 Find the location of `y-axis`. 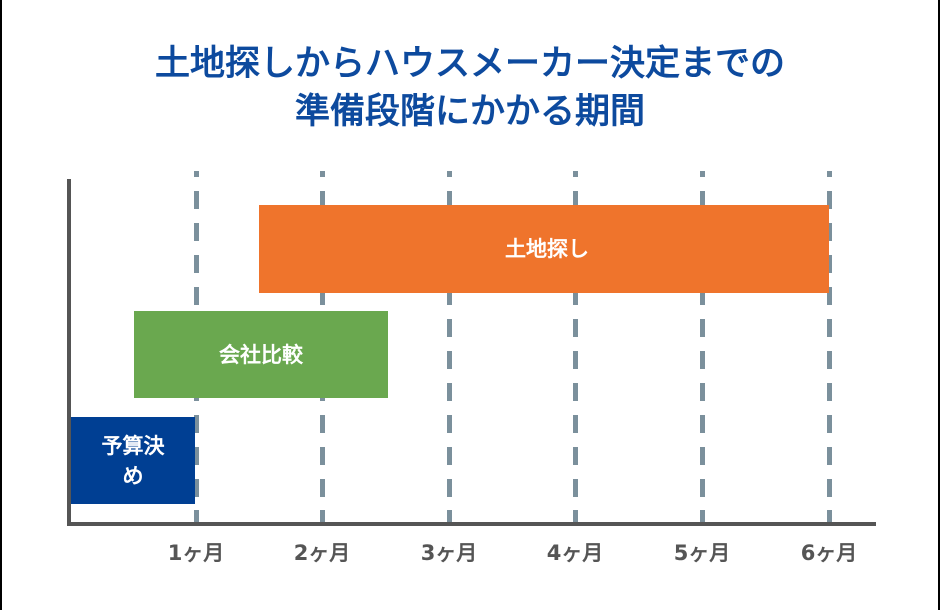

y-axis is located at coordinates (69, 352).